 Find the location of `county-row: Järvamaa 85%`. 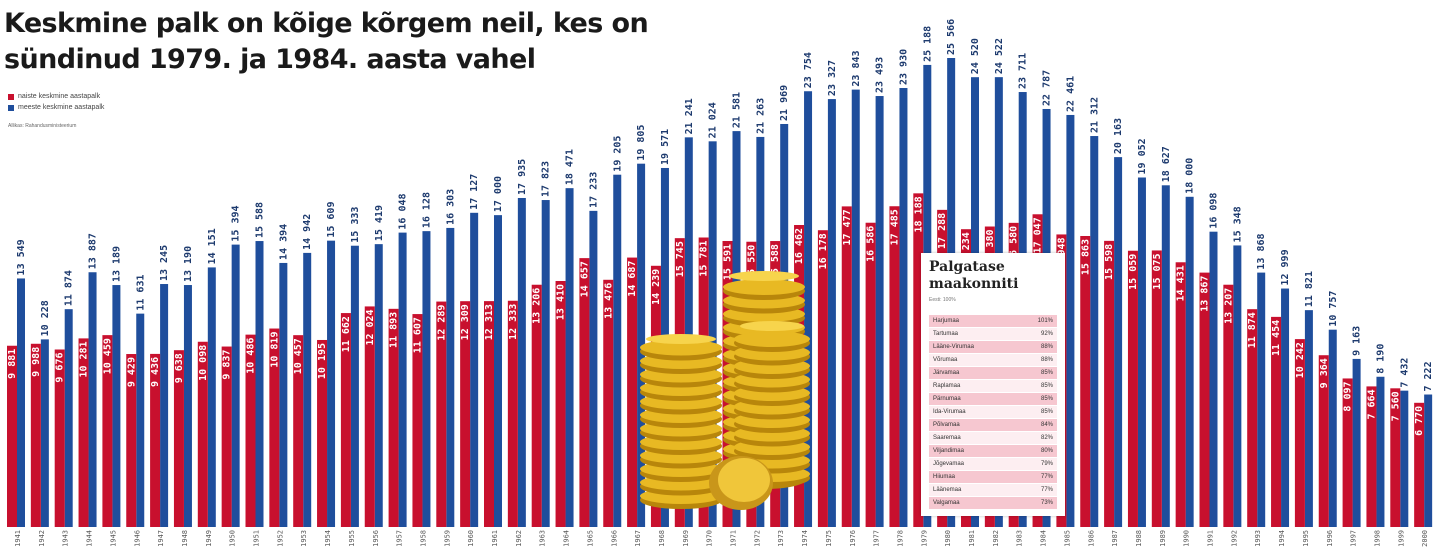

county-row: Järvamaa 85% is located at coordinates (993, 373).